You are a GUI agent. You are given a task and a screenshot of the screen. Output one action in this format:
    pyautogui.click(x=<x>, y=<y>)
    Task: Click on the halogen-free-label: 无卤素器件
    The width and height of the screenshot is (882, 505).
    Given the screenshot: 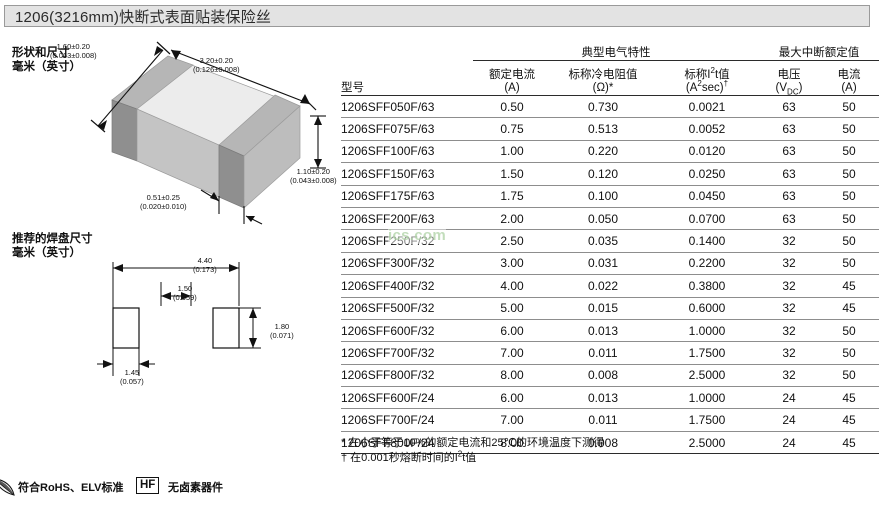 What is the action you would take?
    pyautogui.click(x=195, y=488)
    